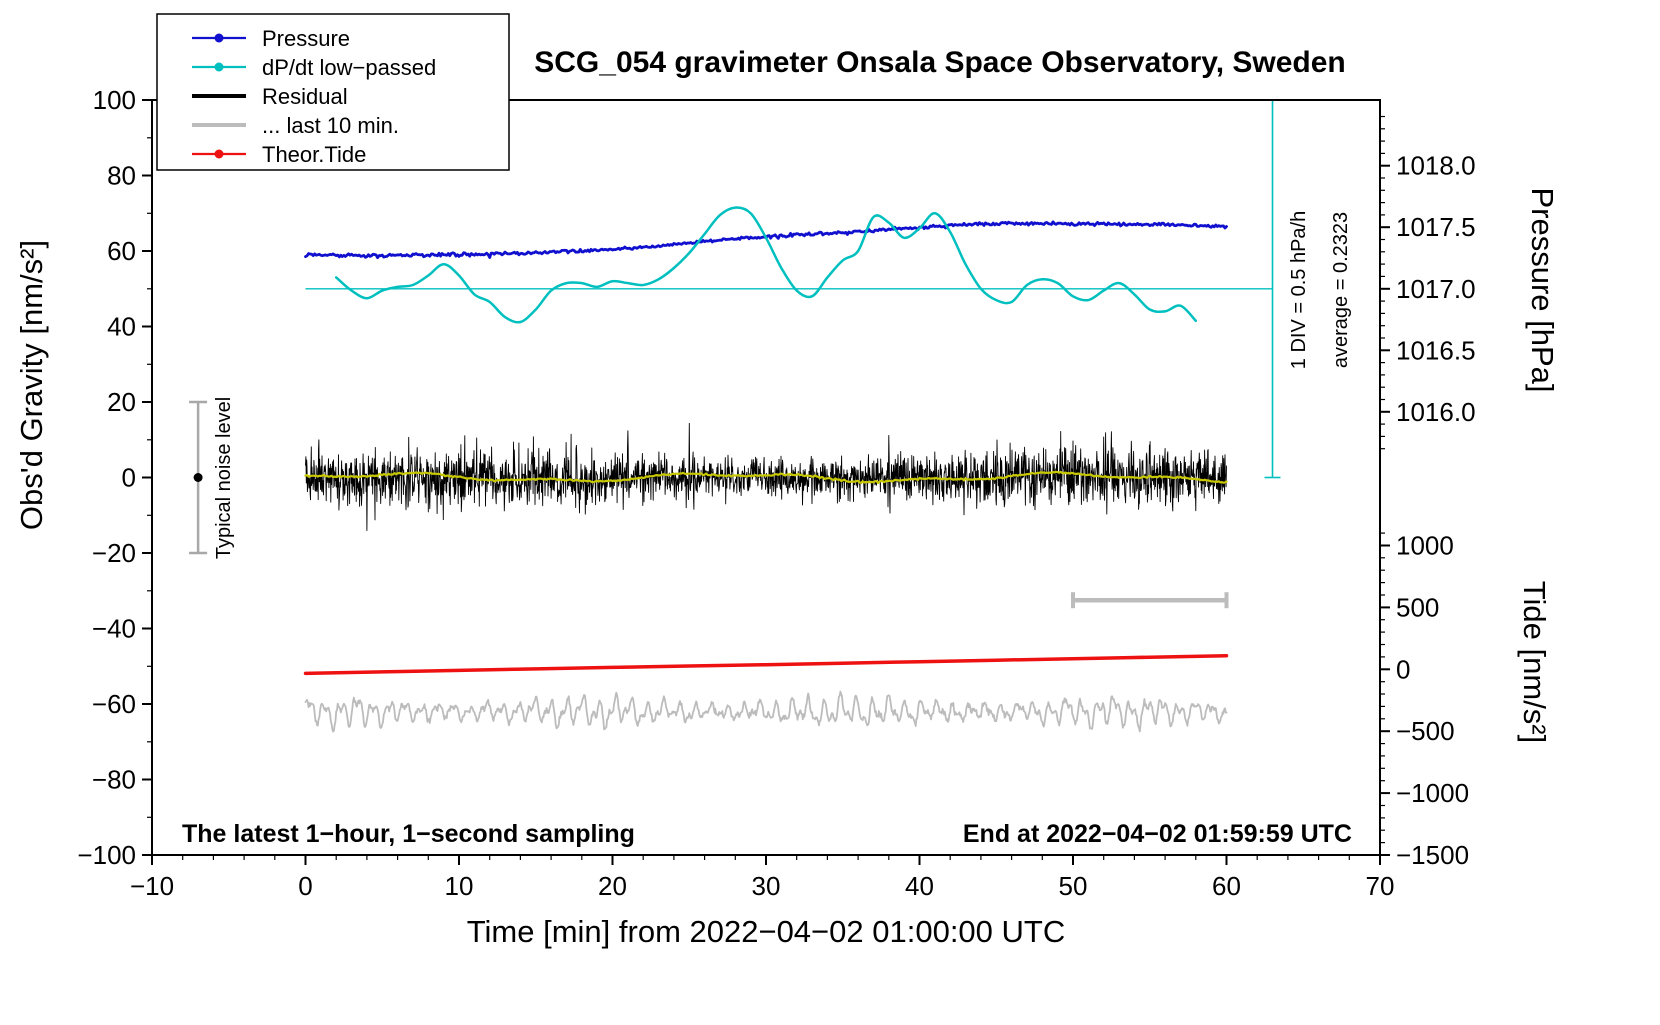 This screenshot has width=1660, height=1025. I want to click on gravity-tick-label: 100, so click(114, 100).